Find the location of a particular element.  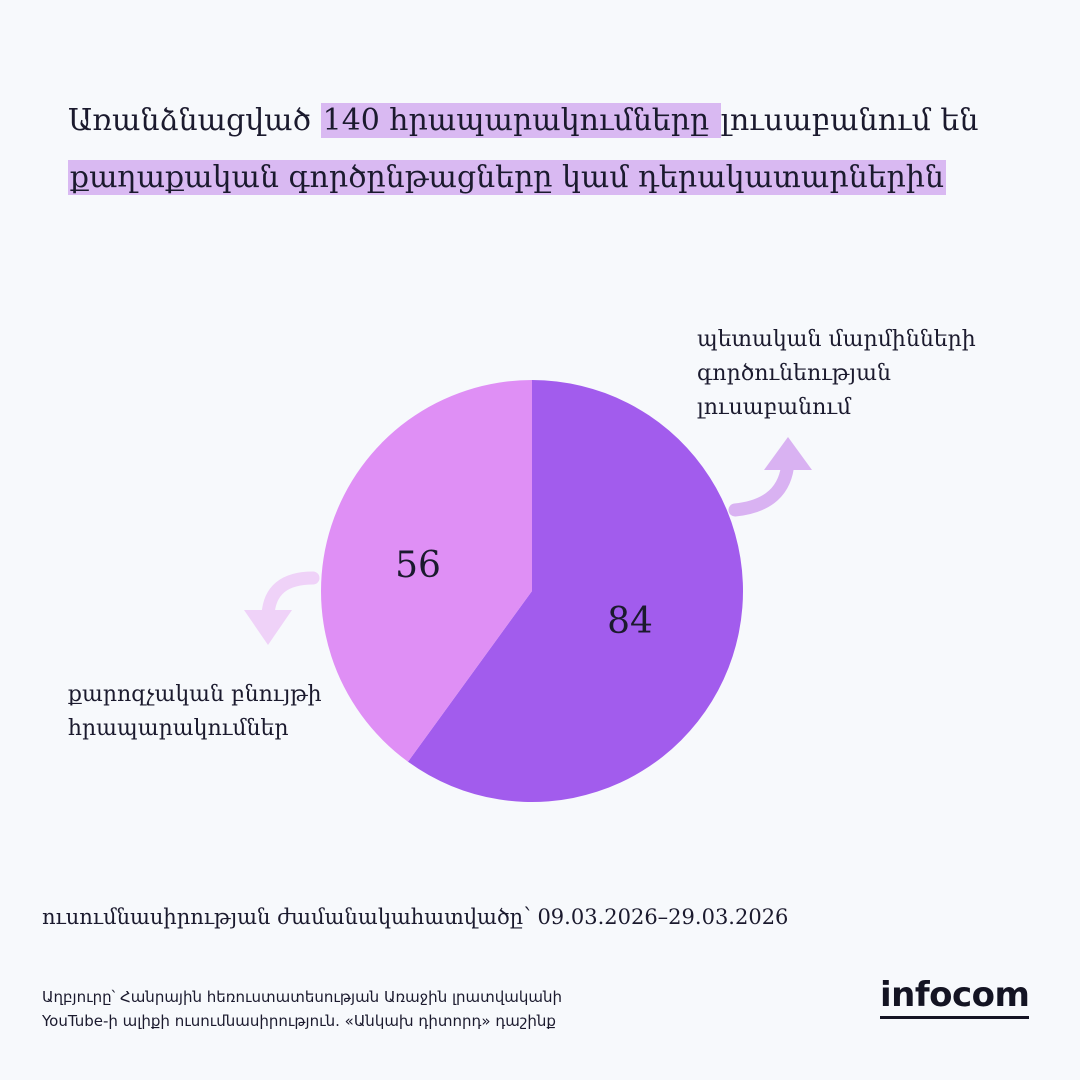

label-right-line-2: գործունեության is located at coordinates (794, 373).